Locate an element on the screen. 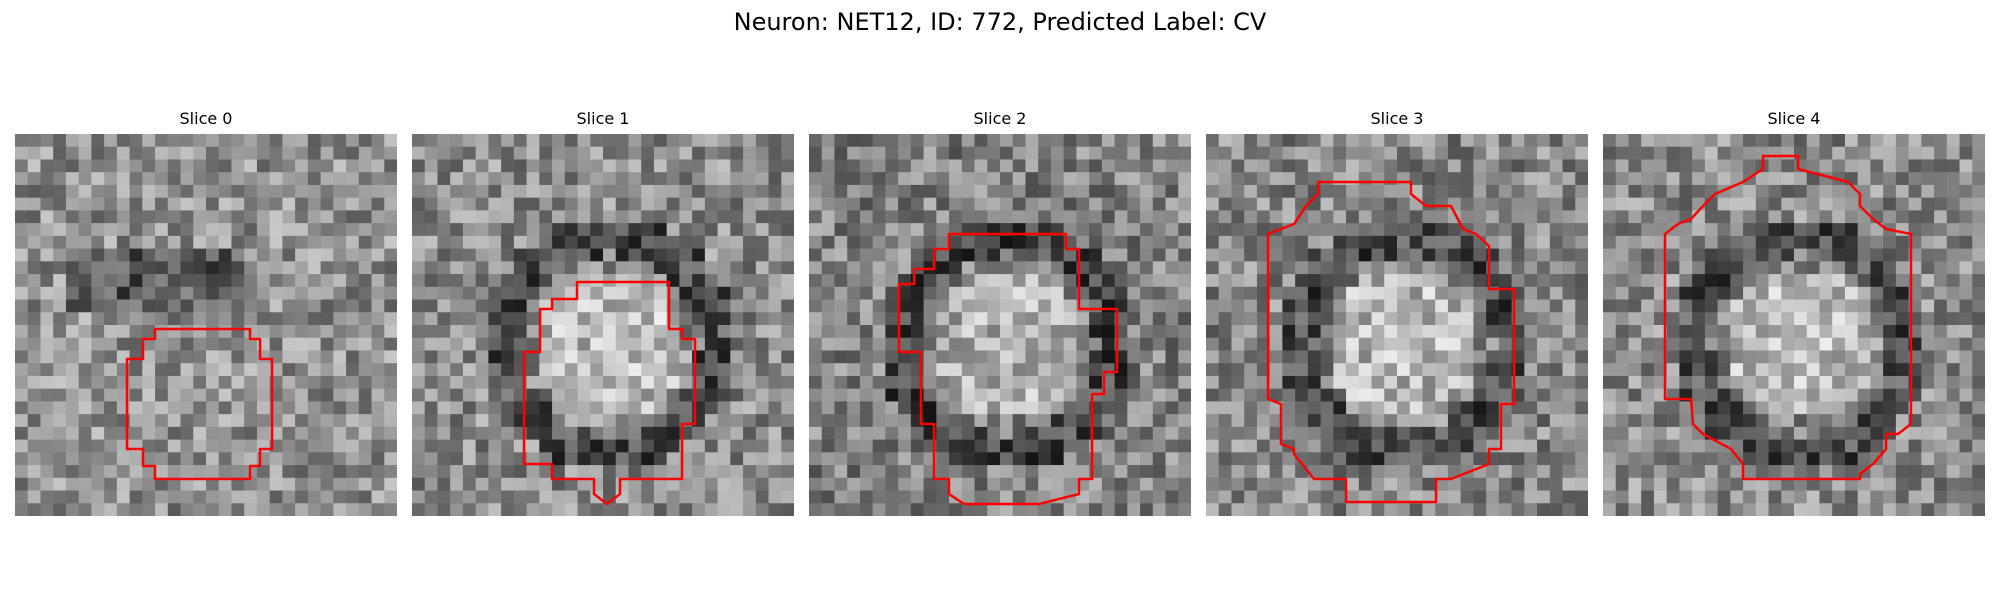 This screenshot has width=2000, height=600. slice-title: Slice 0 is located at coordinates (206, 120).